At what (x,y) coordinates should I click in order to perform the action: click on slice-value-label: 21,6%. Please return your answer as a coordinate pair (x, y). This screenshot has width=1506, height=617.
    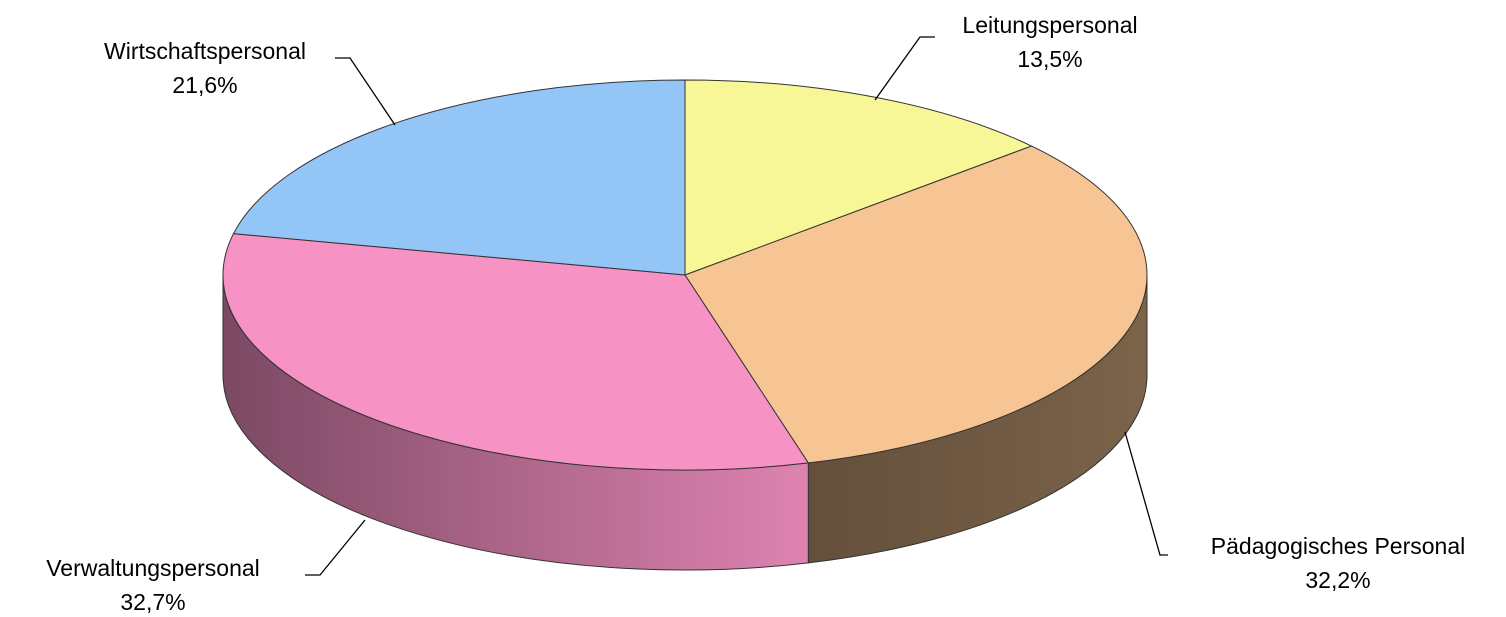
    Looking at the image, I should click on (204, 85).